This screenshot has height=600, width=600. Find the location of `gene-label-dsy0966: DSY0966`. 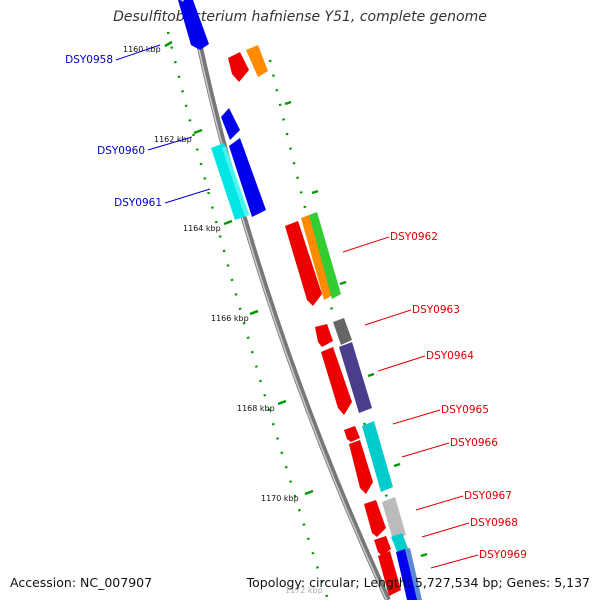

gene-label-dsy0966: DSY0966 is located at coordinates (474, 443).